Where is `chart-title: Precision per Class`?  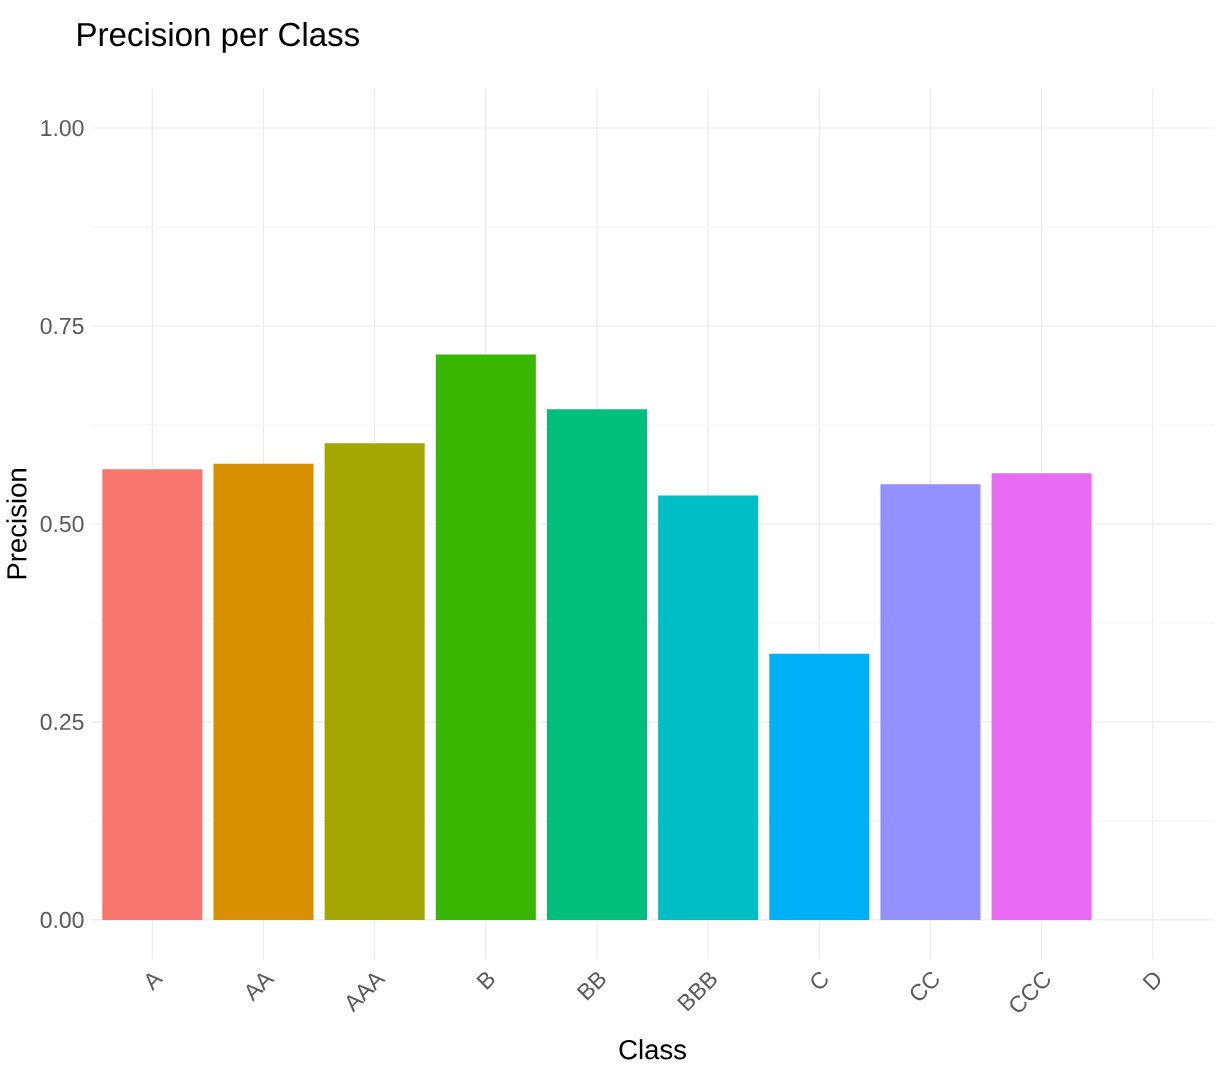 chart-title: Precision per Class is located at coordinates (218, 37).